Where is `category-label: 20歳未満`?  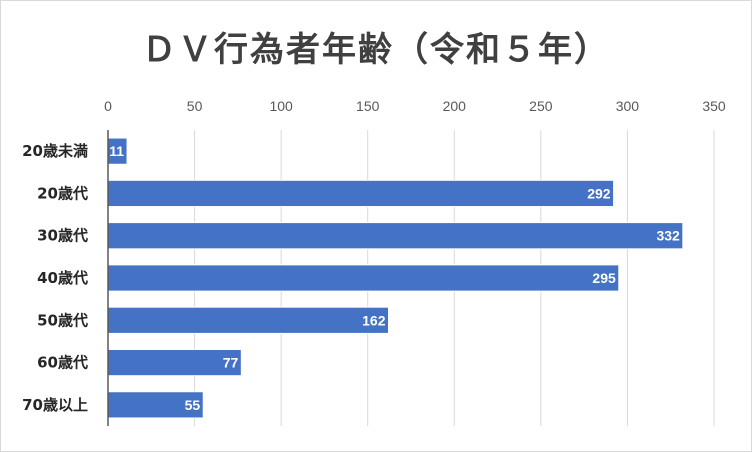 category-label: 20歳未満 is located at coordinates (55, 151).